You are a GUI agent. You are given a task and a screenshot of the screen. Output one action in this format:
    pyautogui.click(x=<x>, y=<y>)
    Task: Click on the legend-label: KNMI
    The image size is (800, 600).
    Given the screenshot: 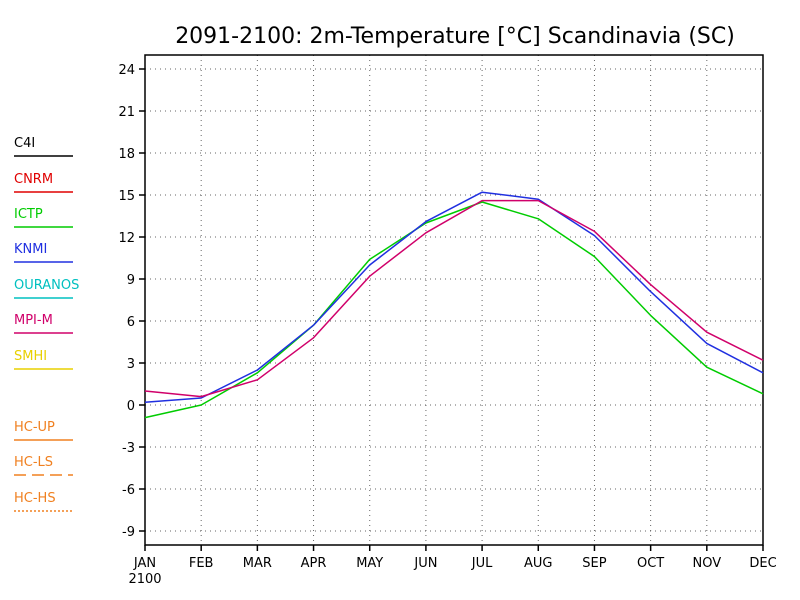 What is the action you would take?
    pyautogui.click(x=30, y=249)
    